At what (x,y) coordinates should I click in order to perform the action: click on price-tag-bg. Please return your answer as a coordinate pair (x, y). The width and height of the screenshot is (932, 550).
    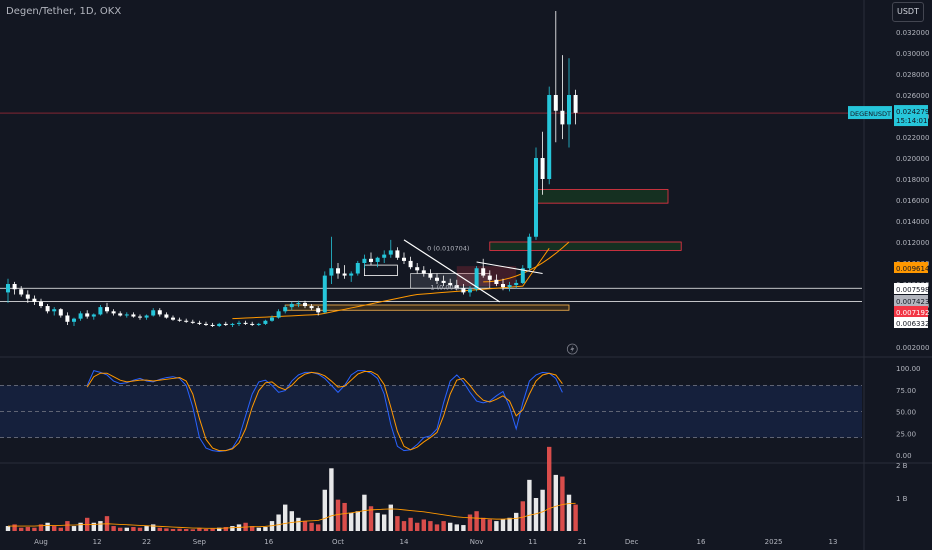
    Looking at the image, I should click on (911, 300).